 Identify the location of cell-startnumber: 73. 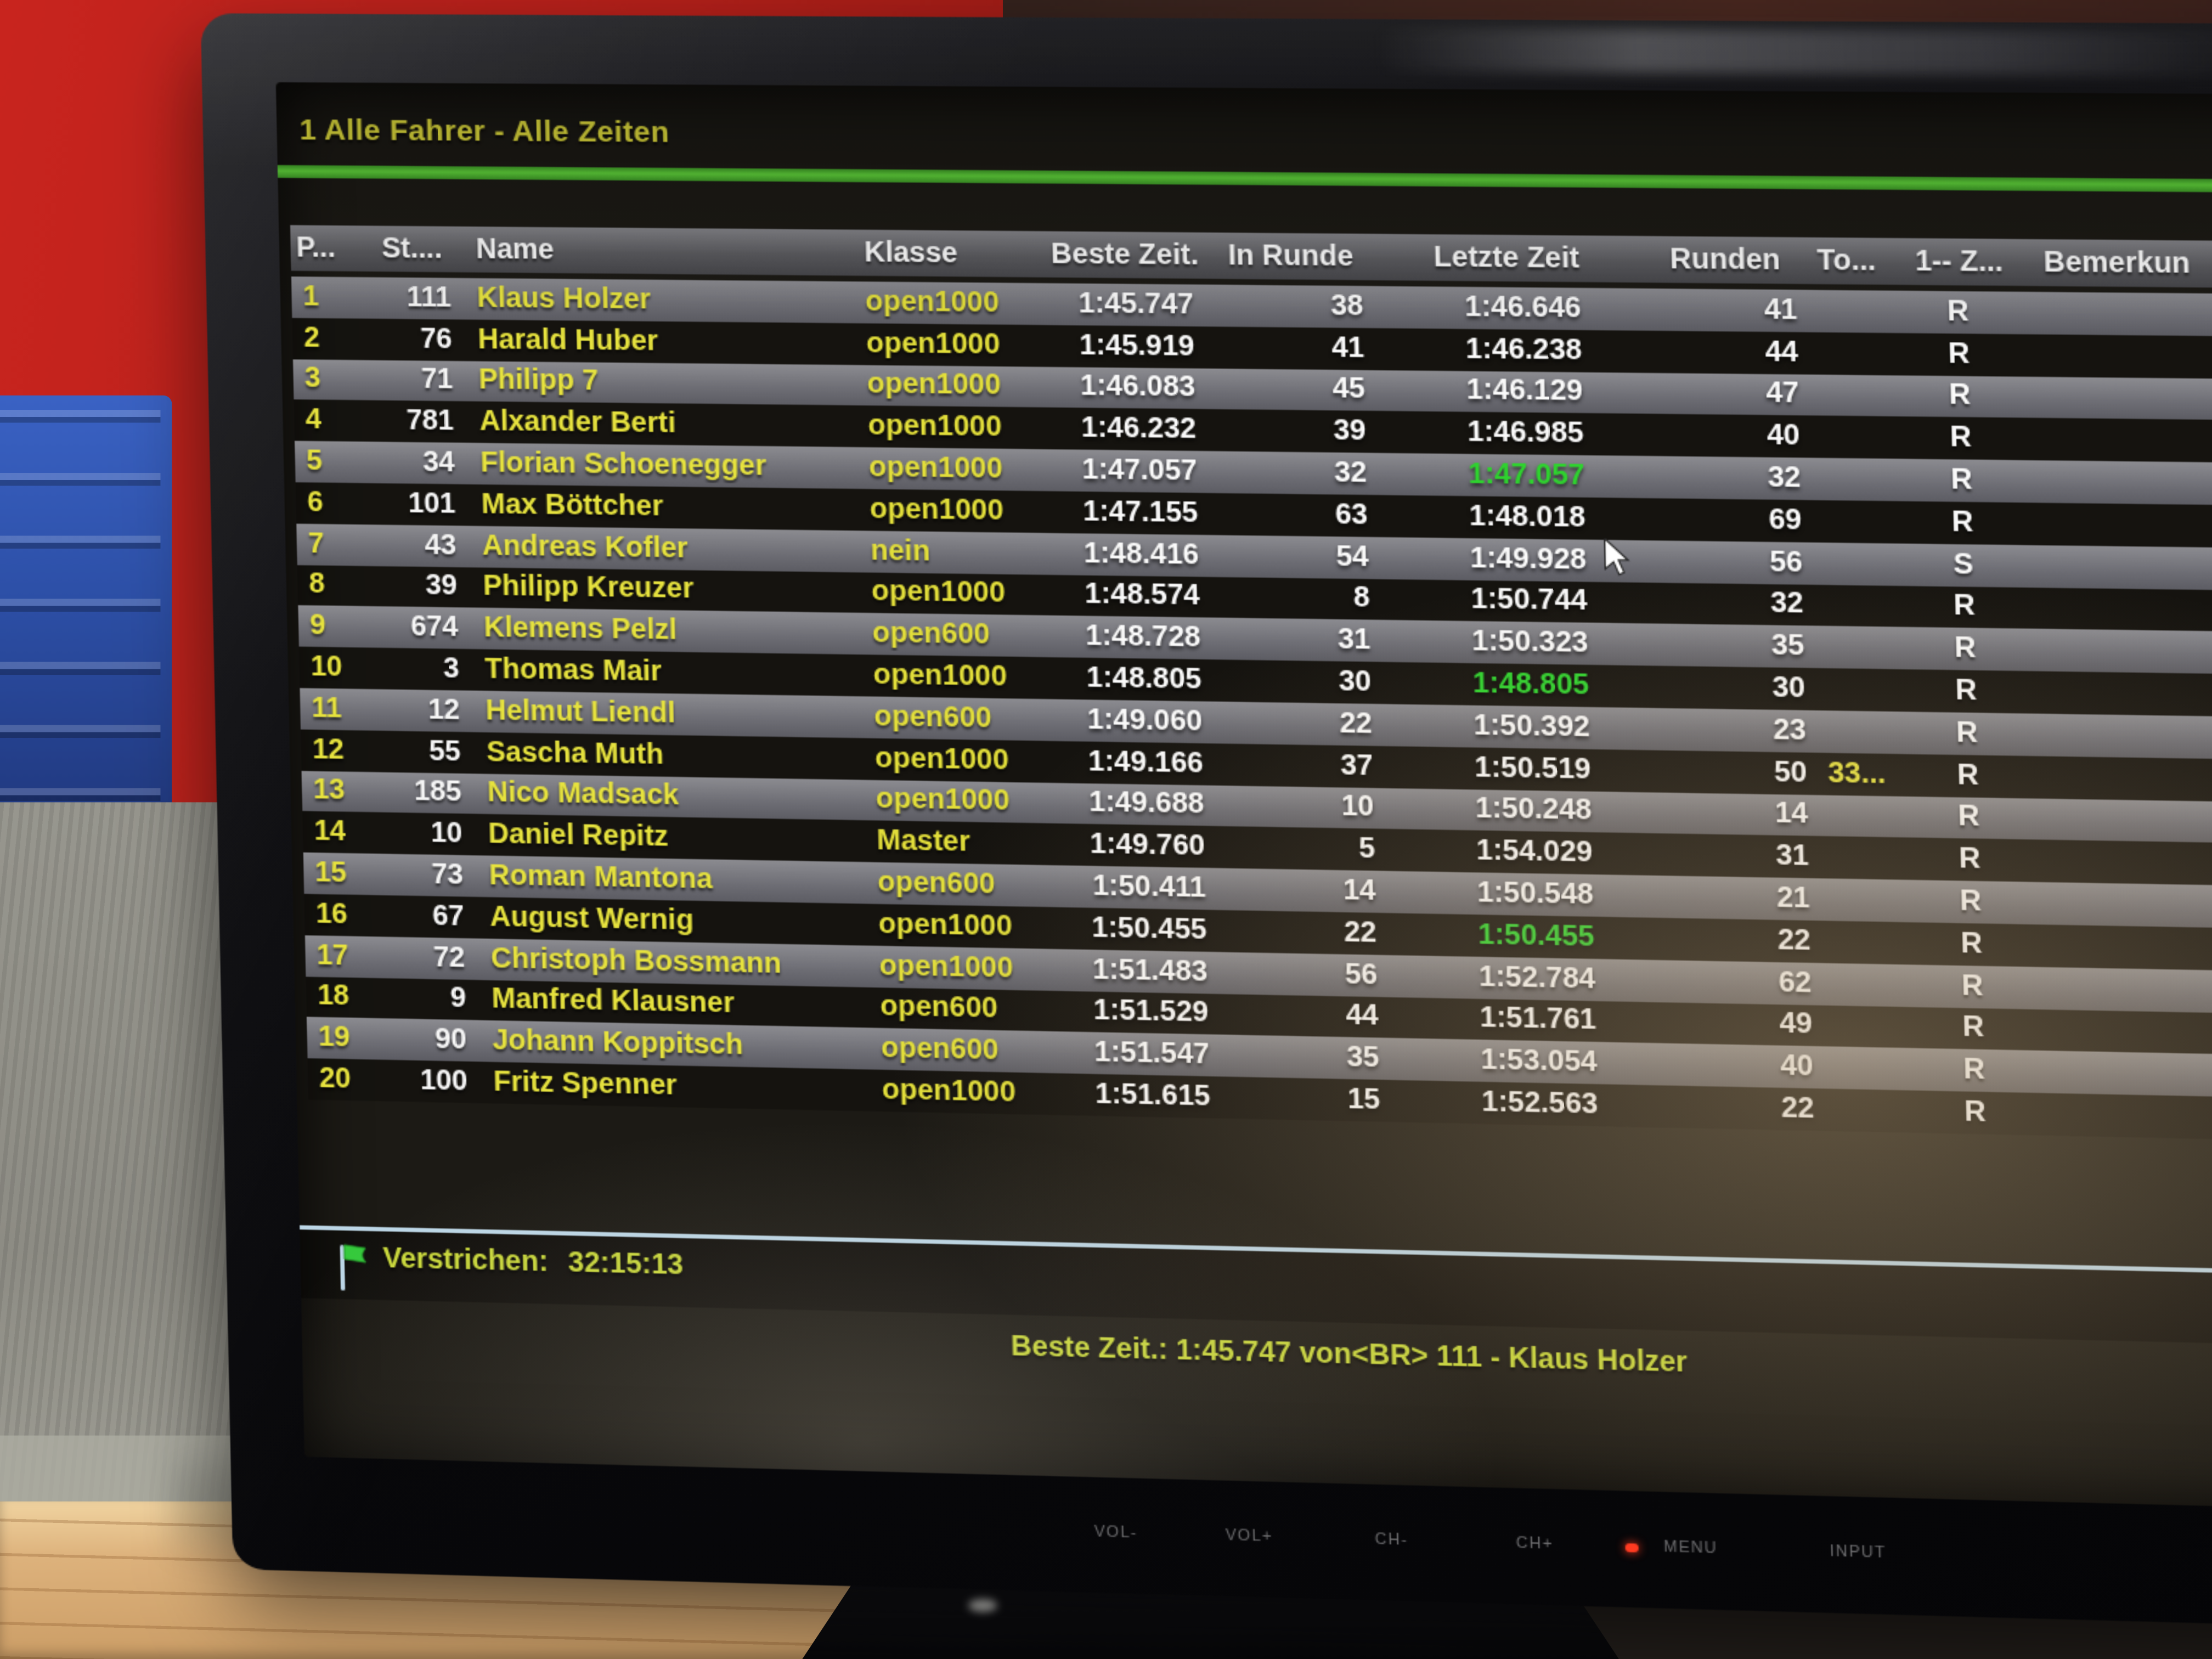
(448, 875).